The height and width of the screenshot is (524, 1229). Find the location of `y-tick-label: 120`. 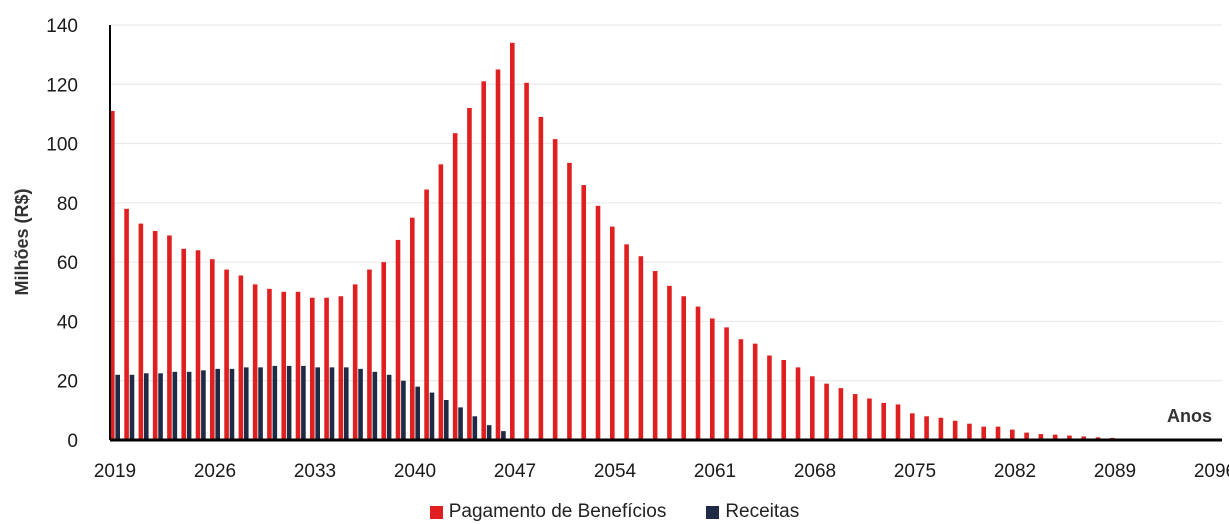

y-tick-label: 120 is located at coordinates (62, 85).